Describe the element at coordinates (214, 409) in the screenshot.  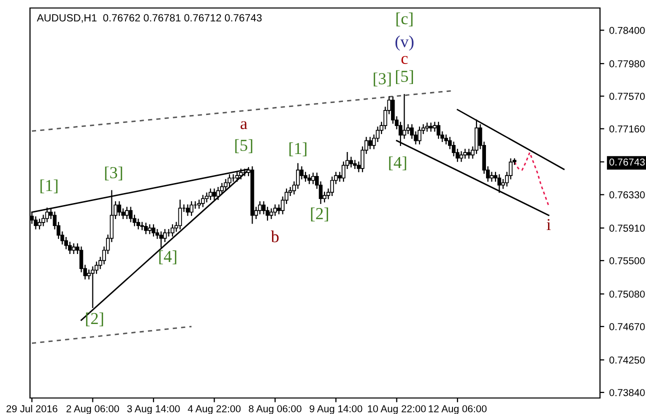
I see `x-tick-label: 4 Aug 22:00` at that location.